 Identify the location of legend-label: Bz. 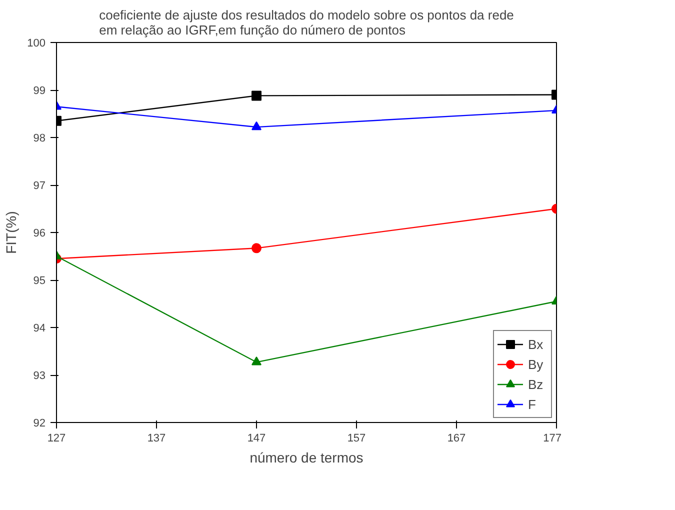
(536, 384).